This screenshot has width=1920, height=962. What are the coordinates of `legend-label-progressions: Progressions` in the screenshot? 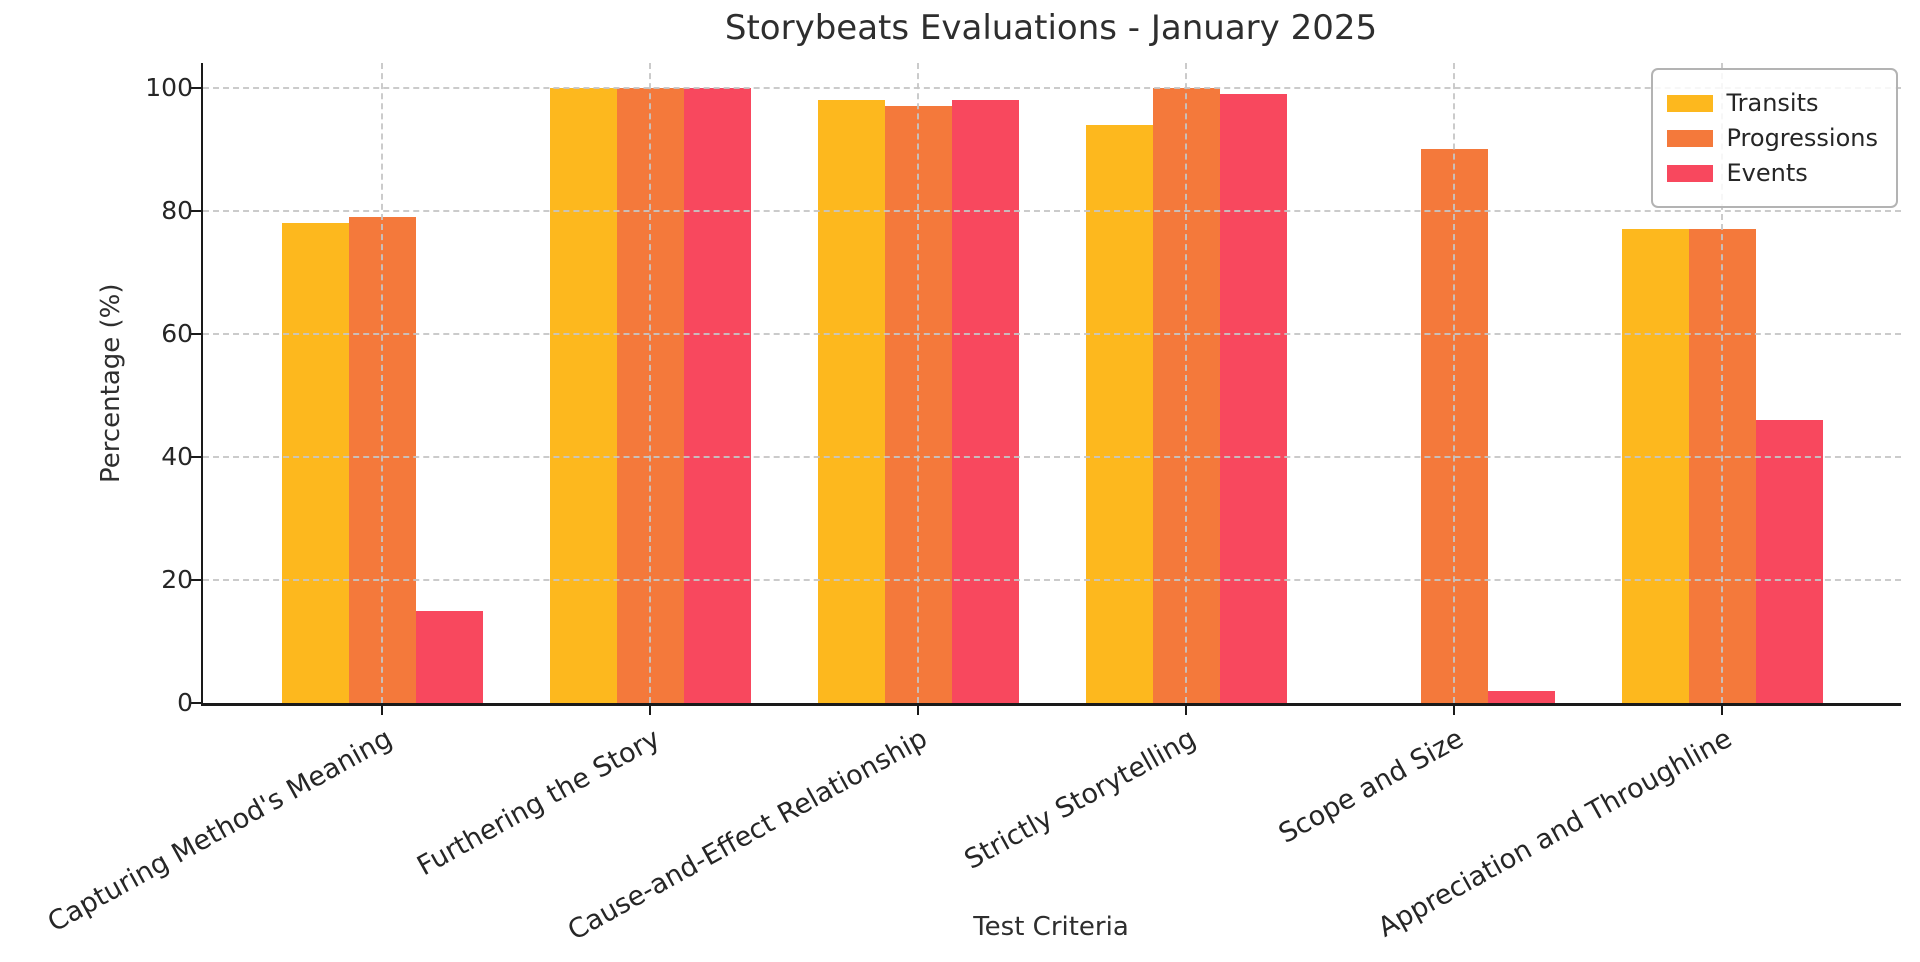 It's located at (1802, 138).